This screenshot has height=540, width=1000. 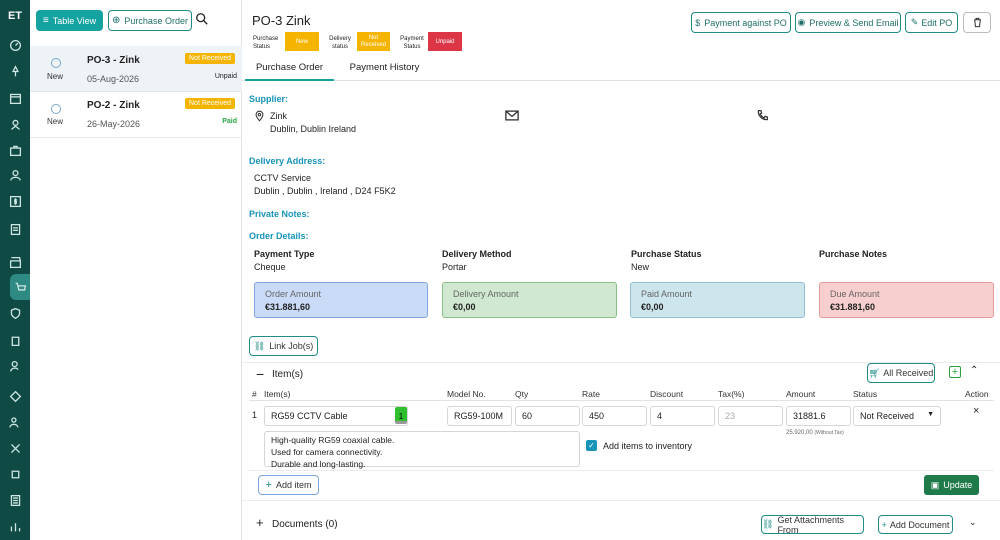 What do you see at coordinates (229, 121) in the screenshot?
I see `payment-status: Paid` at bounding box center [229, 121].